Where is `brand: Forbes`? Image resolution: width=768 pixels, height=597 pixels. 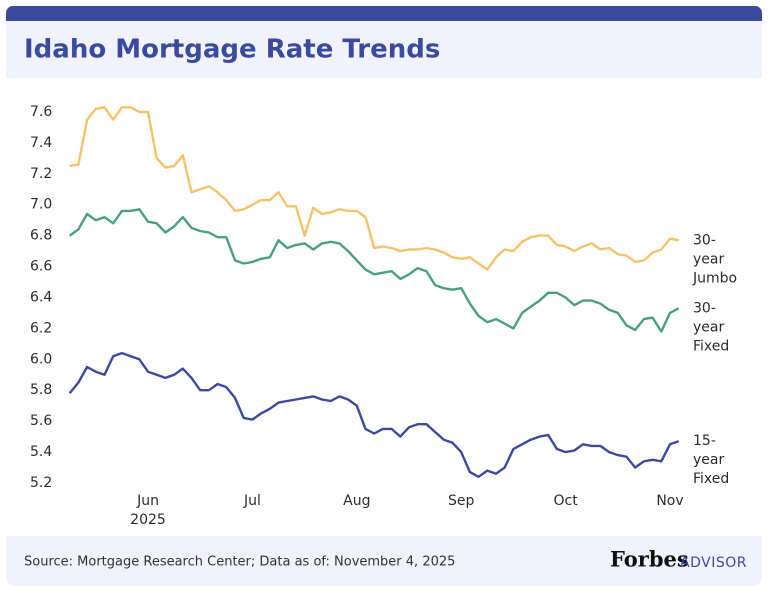
brand: Forbes is located at coordinates (649, 559).